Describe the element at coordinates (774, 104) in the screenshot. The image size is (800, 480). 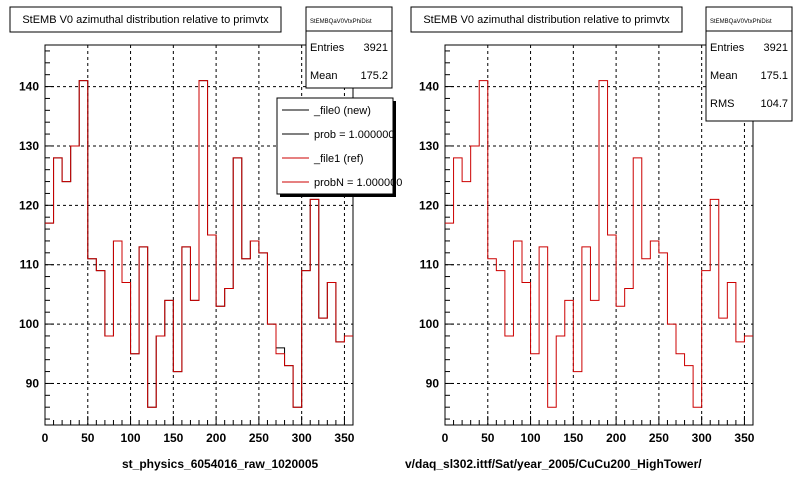
I see `stats-value: 104.7` at that location.